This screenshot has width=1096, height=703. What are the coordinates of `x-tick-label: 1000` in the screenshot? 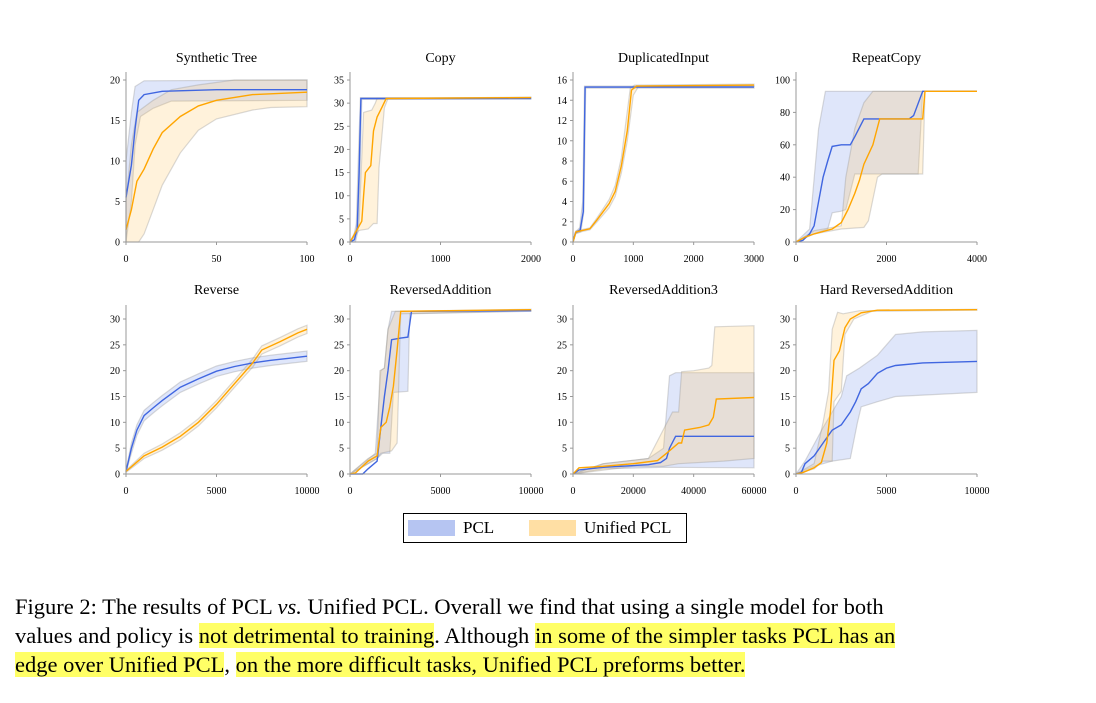 It's located at (633, 259).